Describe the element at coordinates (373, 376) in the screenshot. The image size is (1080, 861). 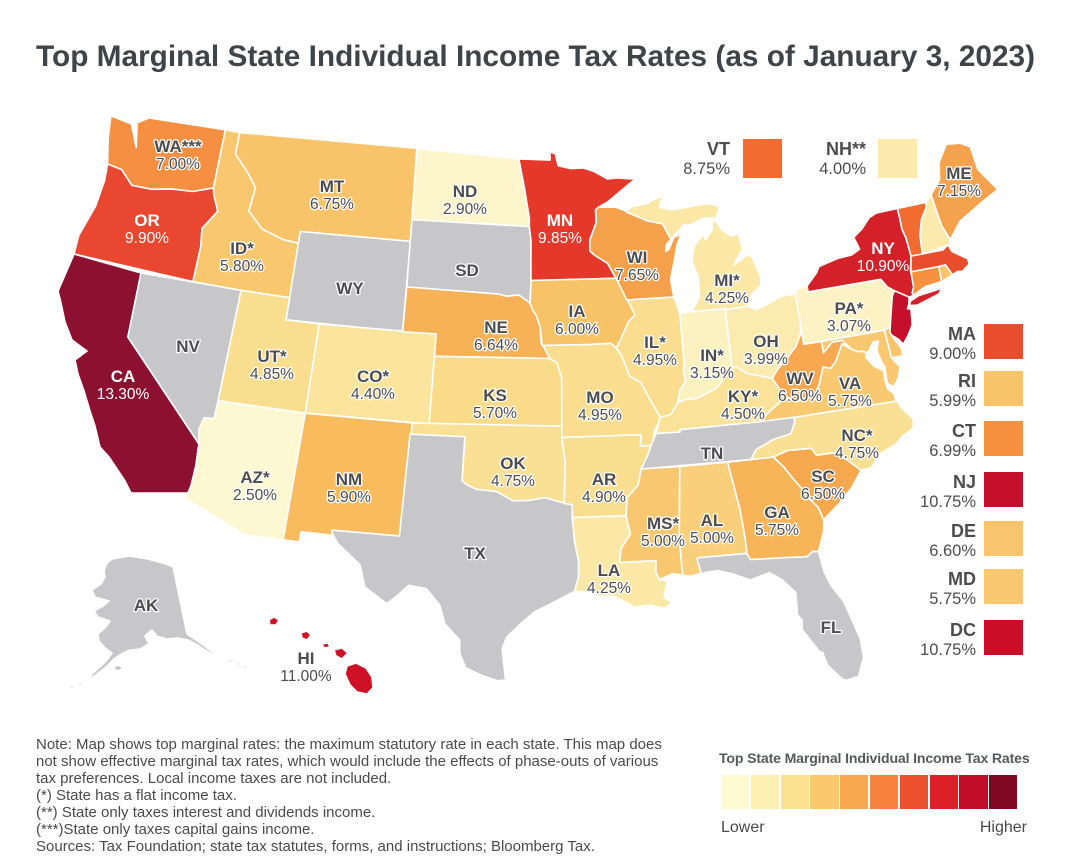
I see `svg-text: CO*` at that location.